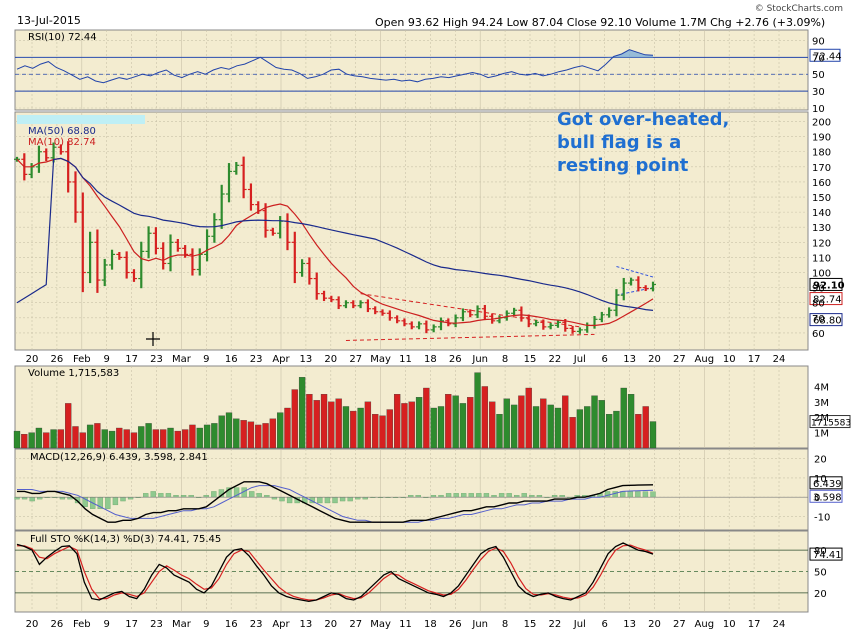  Describe the element at coordinates (579, 359) in the screenshot. I see `x-tick-label: Jul` at that location.